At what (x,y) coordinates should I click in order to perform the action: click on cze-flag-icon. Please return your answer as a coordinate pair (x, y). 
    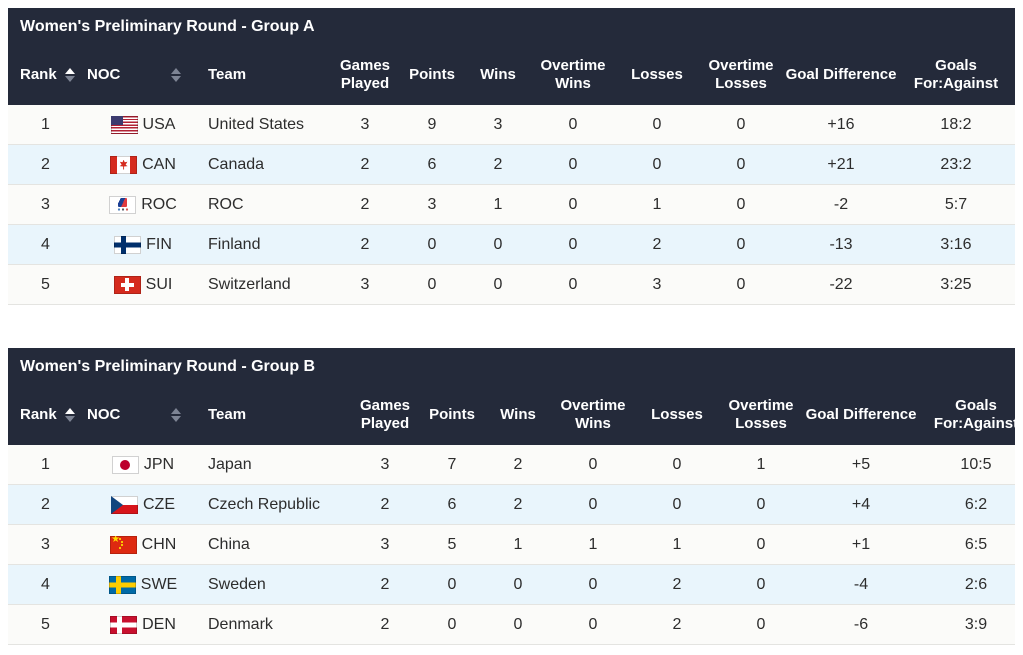
    Looking at the image, I should click on (124, 504).